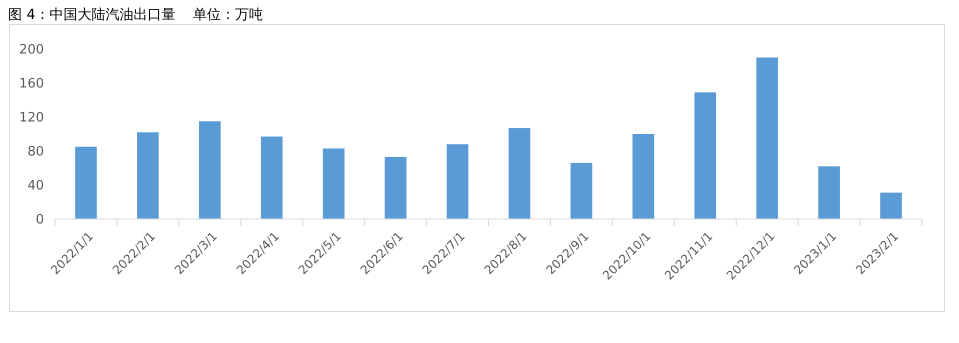 The height and width of the screenshot is (343, 959). I want to click on y-tick-label: 120, so click(31, 118).